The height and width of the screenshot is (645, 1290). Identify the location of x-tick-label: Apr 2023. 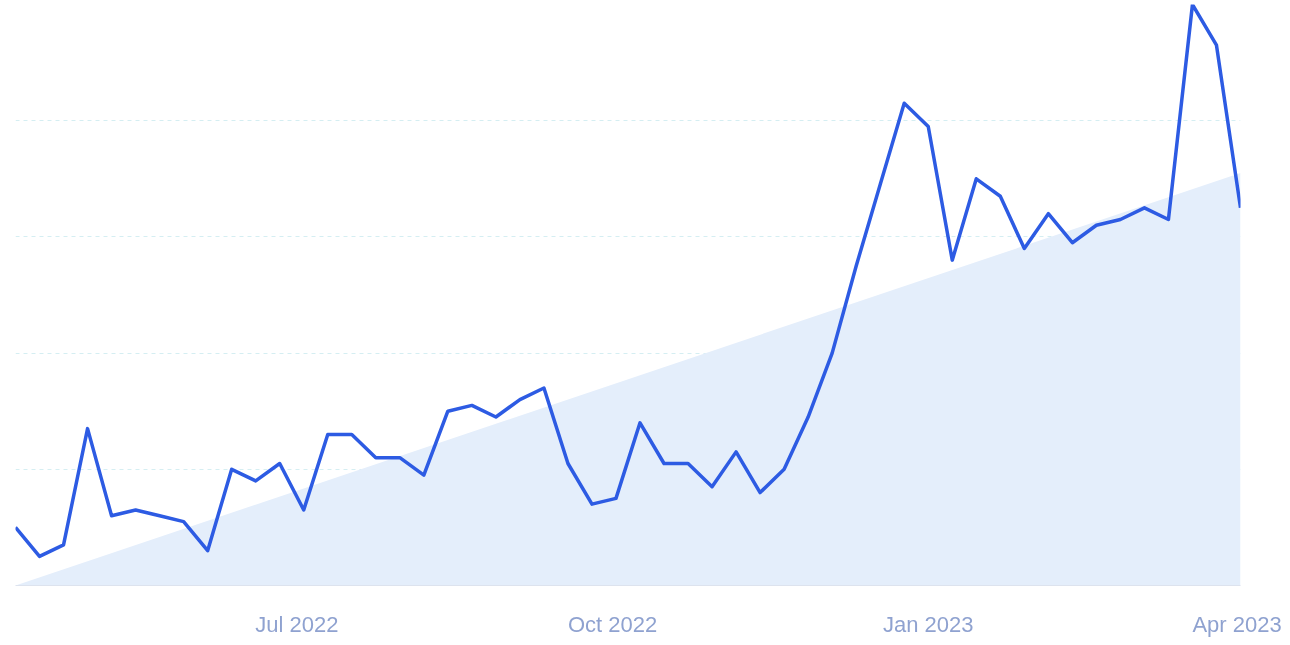
(1237, 624).